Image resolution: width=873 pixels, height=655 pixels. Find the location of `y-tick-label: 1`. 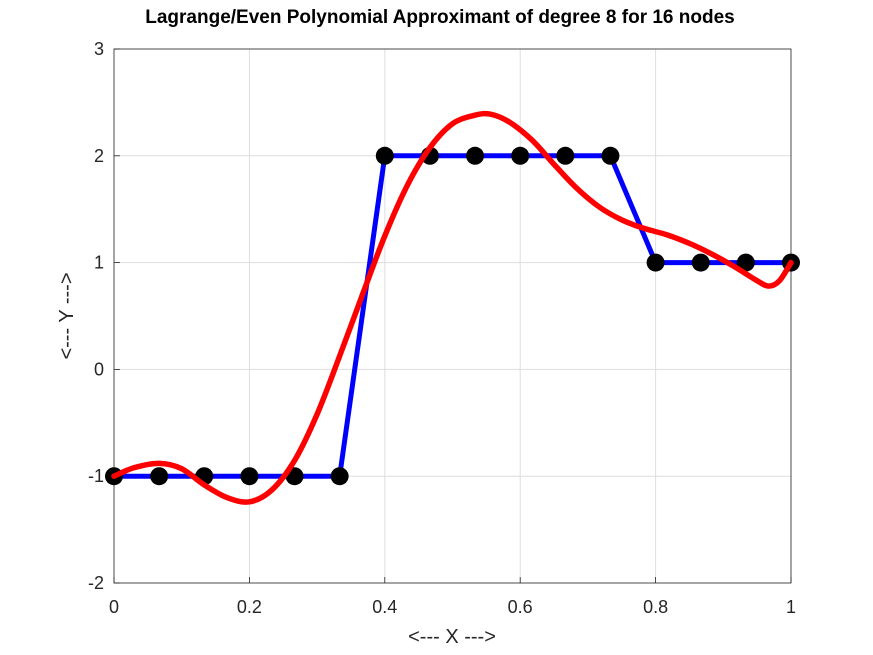

y-tick-label: 1 is located at coordinates (99, 263).